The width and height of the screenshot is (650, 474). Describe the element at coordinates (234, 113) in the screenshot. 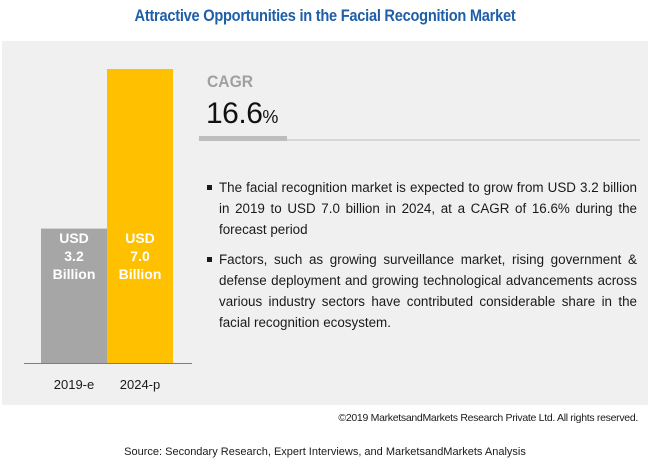

I see `cagr-number: 16.6` at that location.